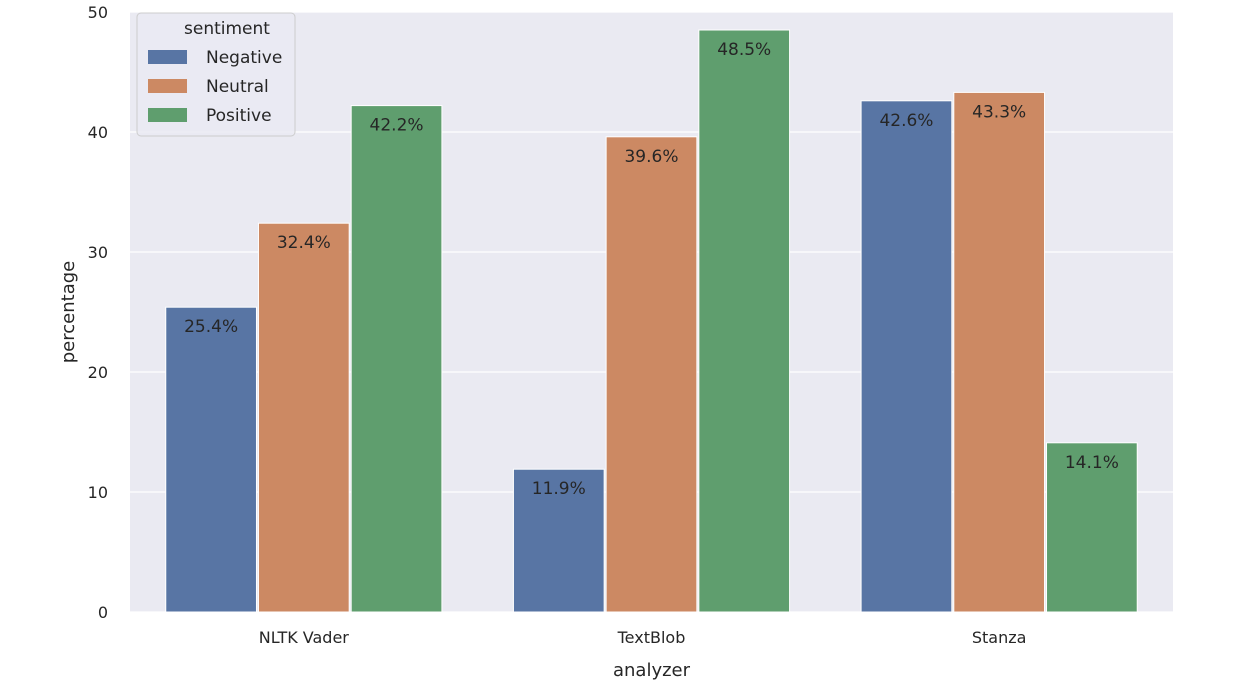 This screenshot has width=1257, height=691. Describe the element at coordinates (98, 312) in the screenshot. I see `y-axis-ticks: 0 10 20 30 40 50` at that location.